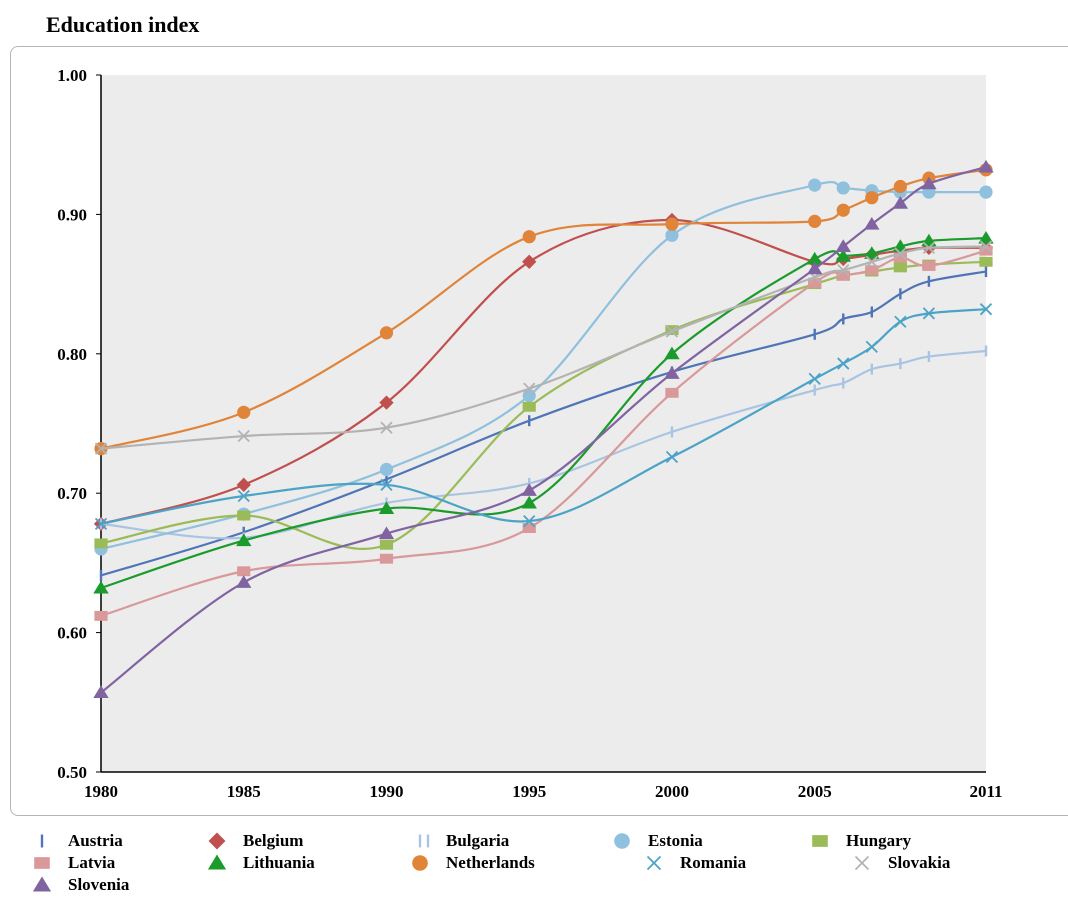 Image resolution: width=1068 pixels, height=899 pixels. Describe the element at coordinates (815, 791) in the screenshot. I see `x-tick-label: 2005` at that location.